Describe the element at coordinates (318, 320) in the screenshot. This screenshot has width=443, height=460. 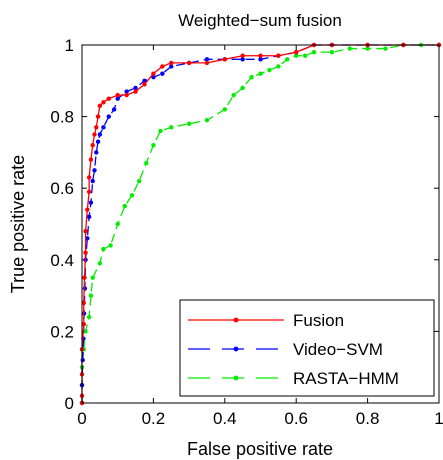
I see `legend-label: Fusion` at that location.